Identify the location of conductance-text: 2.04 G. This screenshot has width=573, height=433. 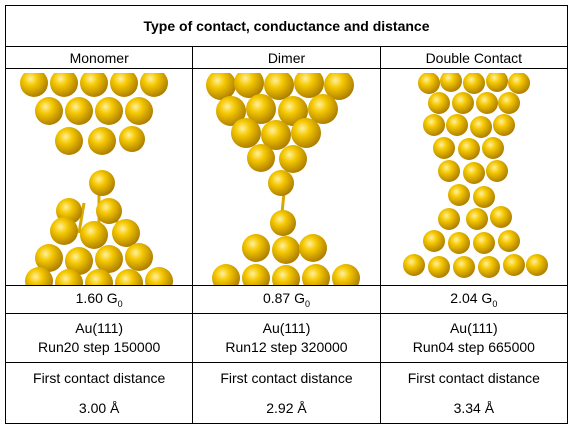
(471, 298).